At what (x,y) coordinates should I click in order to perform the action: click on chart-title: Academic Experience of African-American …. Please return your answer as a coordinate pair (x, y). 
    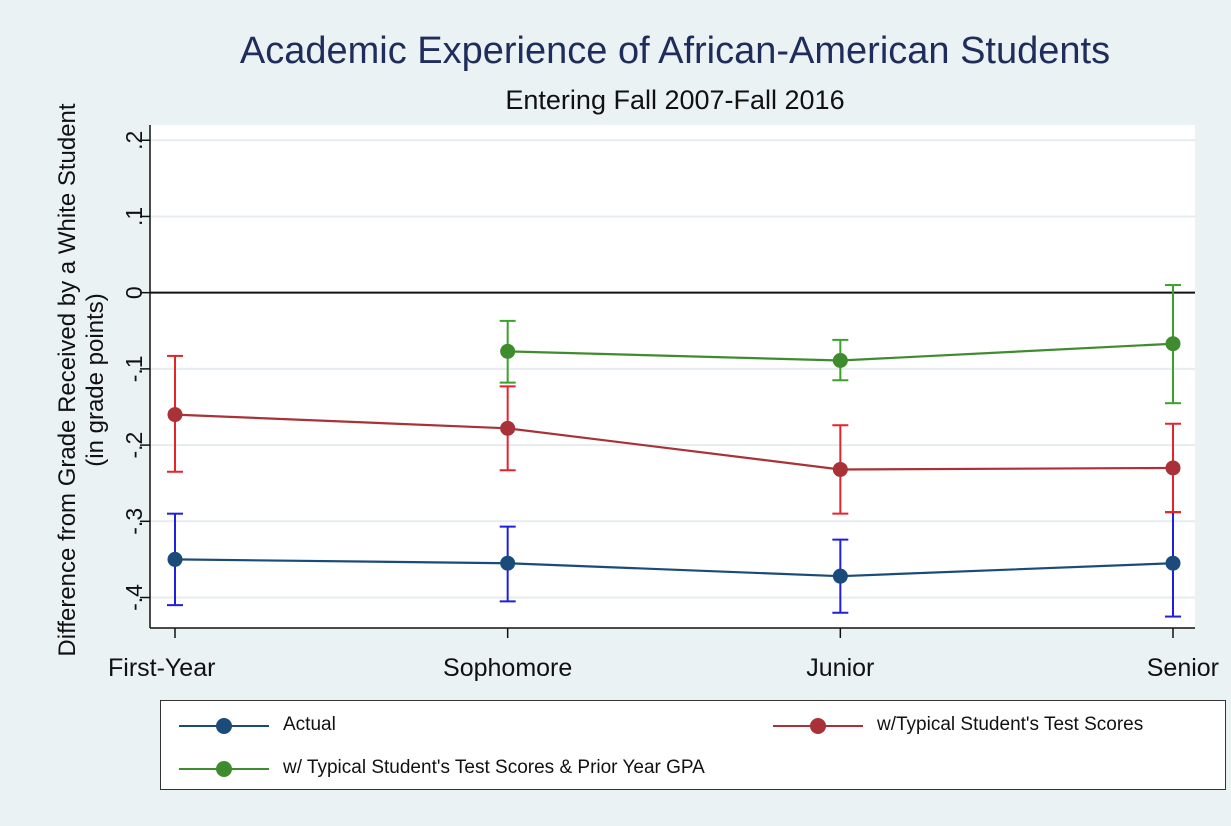
    Looking at the image, I should click on (675, 51).